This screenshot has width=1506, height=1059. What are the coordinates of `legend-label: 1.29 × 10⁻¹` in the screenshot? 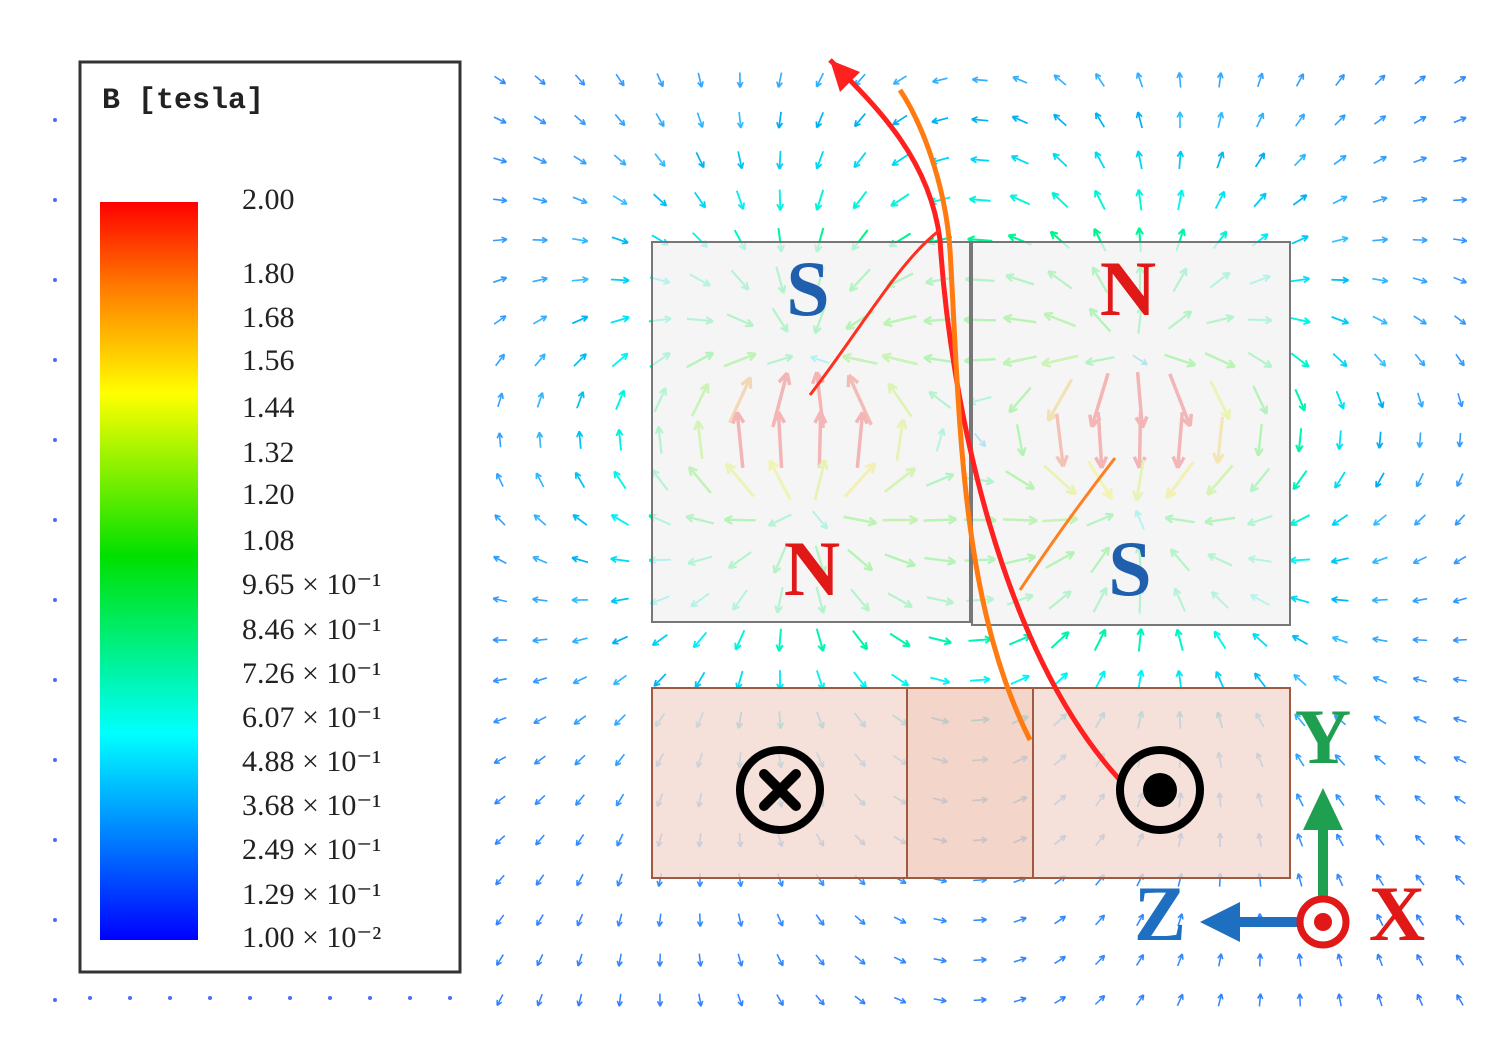 It's located at (311, 894).